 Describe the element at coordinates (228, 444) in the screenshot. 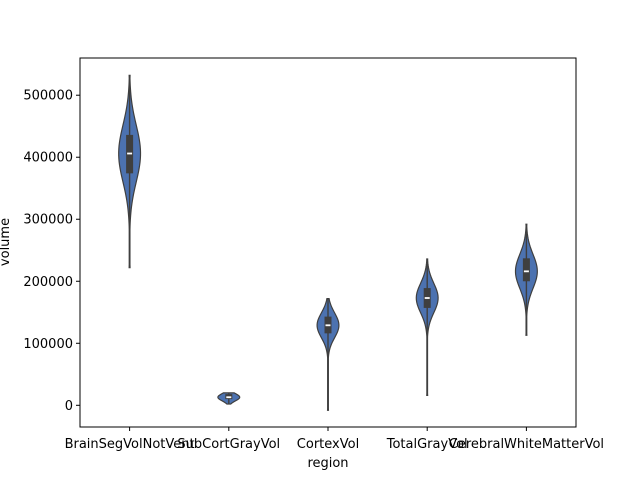

I see `x-tick-label: SubCortGrayVol` at that location.